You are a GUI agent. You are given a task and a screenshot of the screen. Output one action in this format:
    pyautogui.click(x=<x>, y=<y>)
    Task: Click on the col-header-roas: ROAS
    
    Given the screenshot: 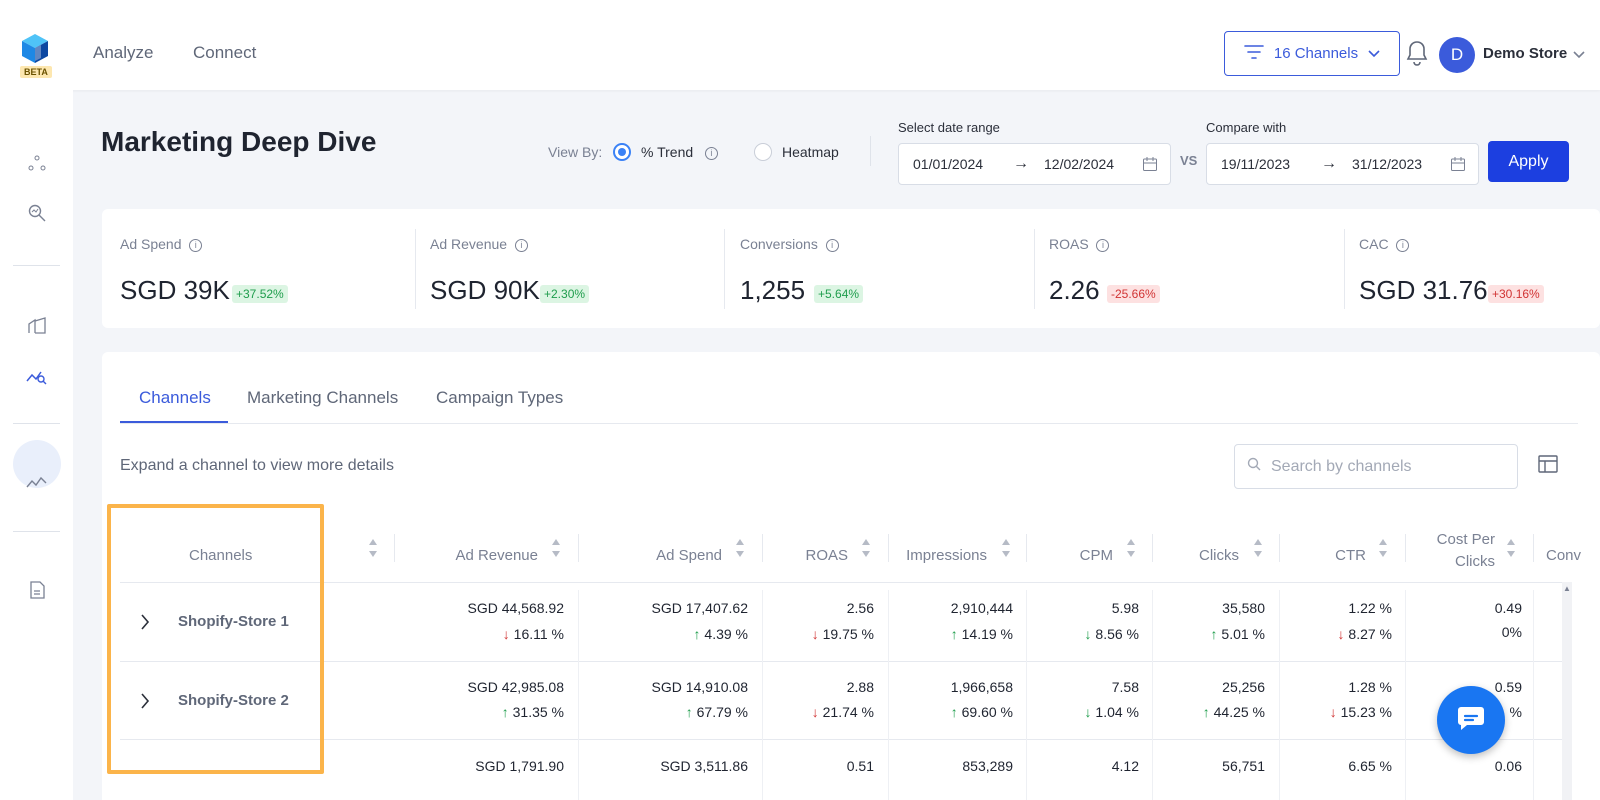 What is the action you would take?
    pyautogui.click(x=826, y=555)
    